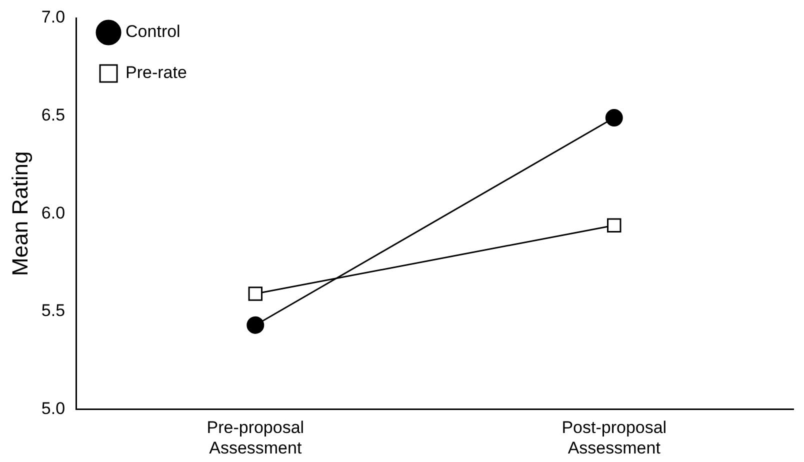 The image size is (804, 462). I want to click on x-tick-label: Pre-proposal Assessment, so click(255, 438).